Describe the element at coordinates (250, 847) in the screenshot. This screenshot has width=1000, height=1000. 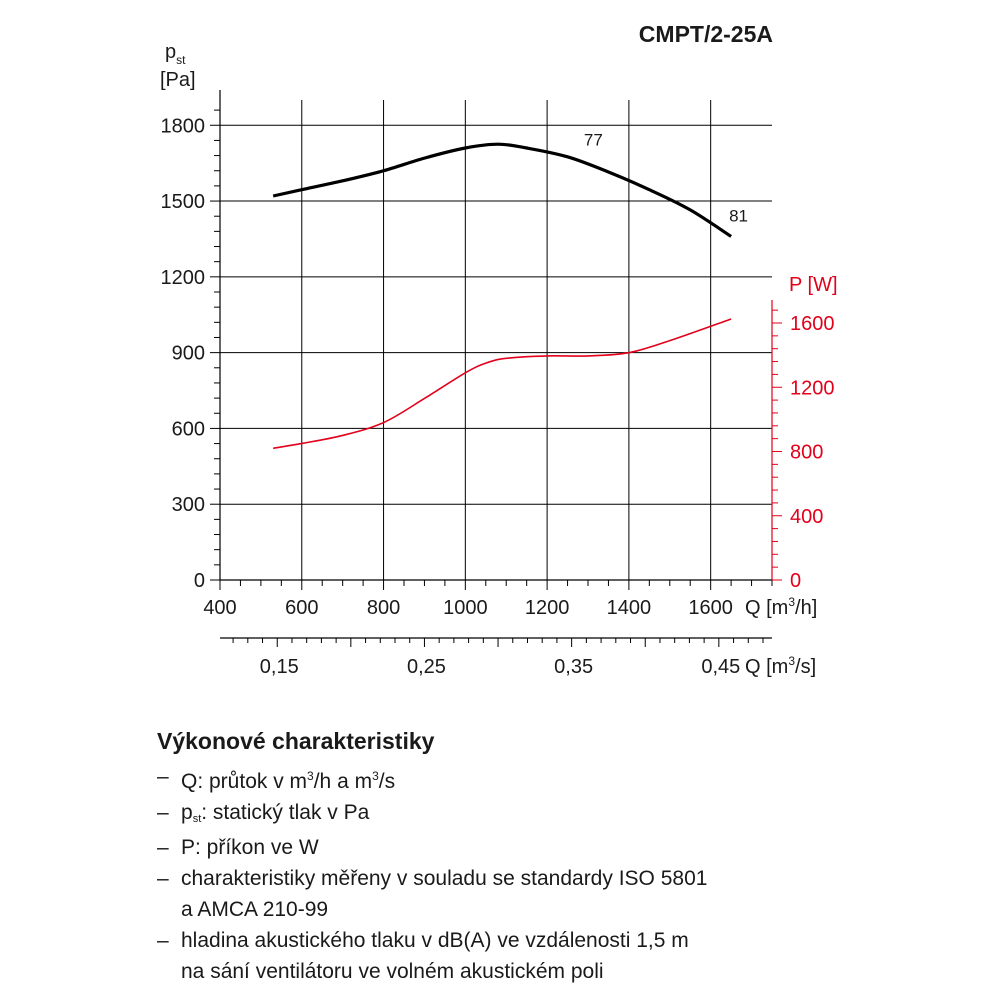
I see `legend-item-text: P: příkon ve W` at that location.